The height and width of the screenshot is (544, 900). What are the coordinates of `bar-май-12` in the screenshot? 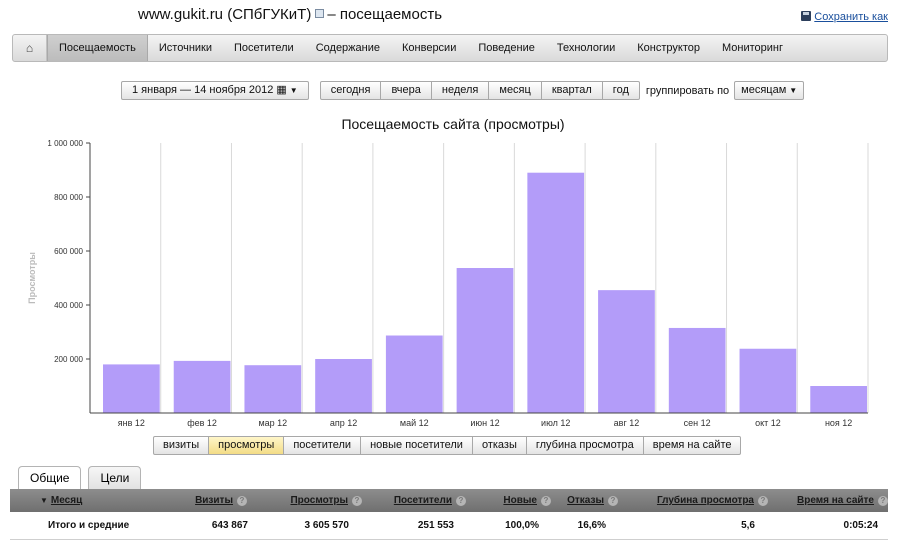 It's located at (414, 374).